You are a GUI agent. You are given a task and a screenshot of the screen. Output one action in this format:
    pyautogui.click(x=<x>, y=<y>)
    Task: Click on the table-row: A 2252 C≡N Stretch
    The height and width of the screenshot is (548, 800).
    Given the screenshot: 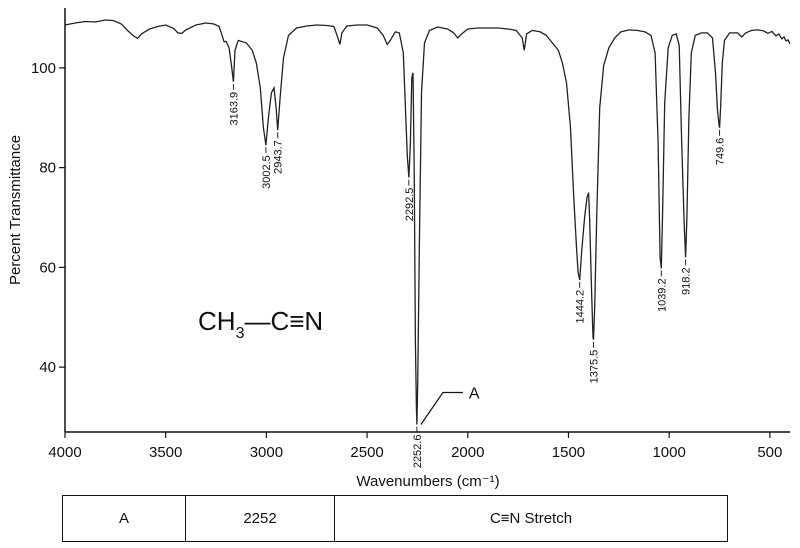 What is the action you would take?
    pyautogui.click(x=395, y=518)
    